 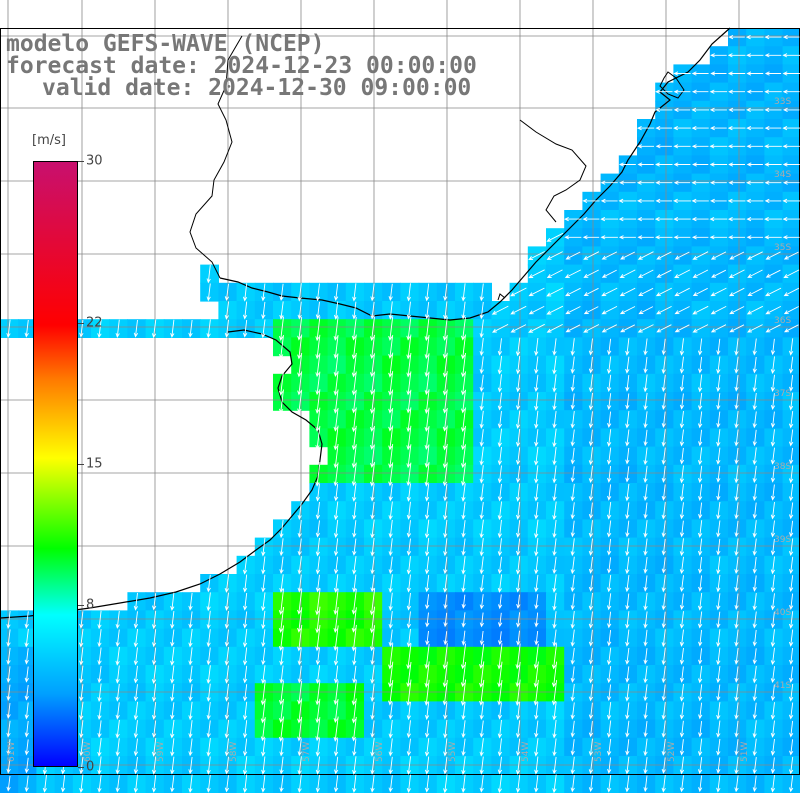 I want to click on colorbar-tick-label: 15, so click(x=94, y=464).